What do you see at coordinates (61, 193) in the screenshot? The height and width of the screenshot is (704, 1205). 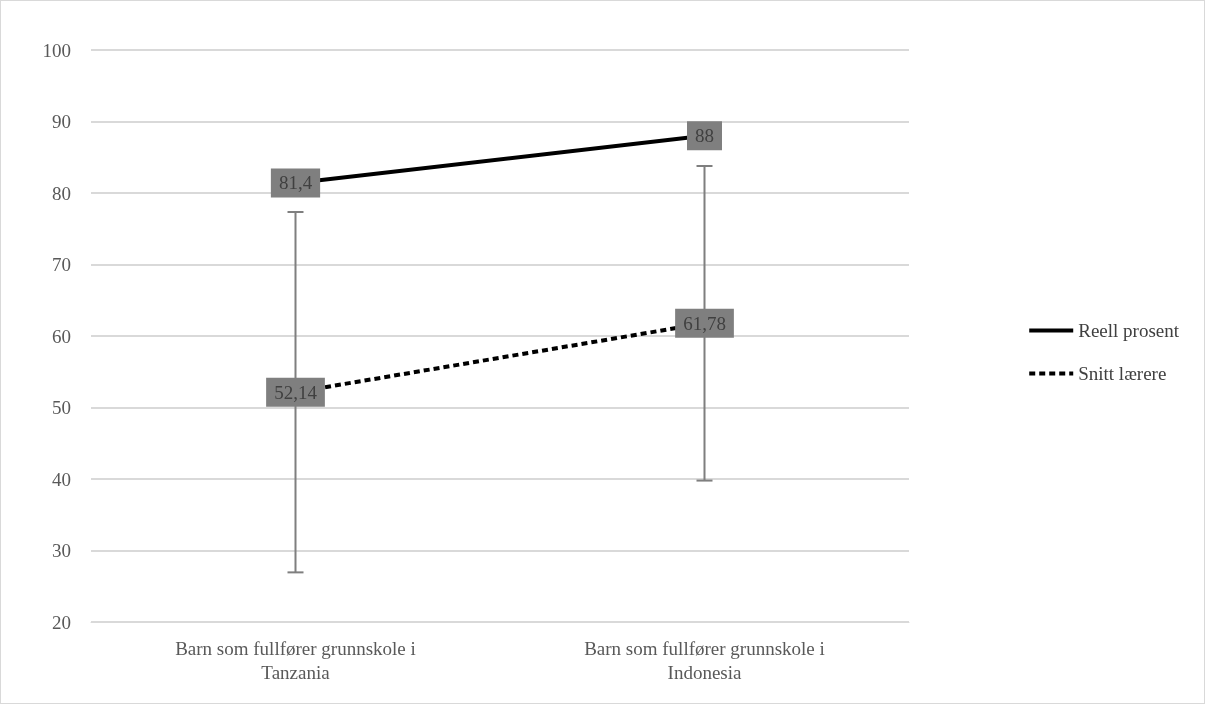 I see `y-tick-label: 80` at bounding box center [61, 193].